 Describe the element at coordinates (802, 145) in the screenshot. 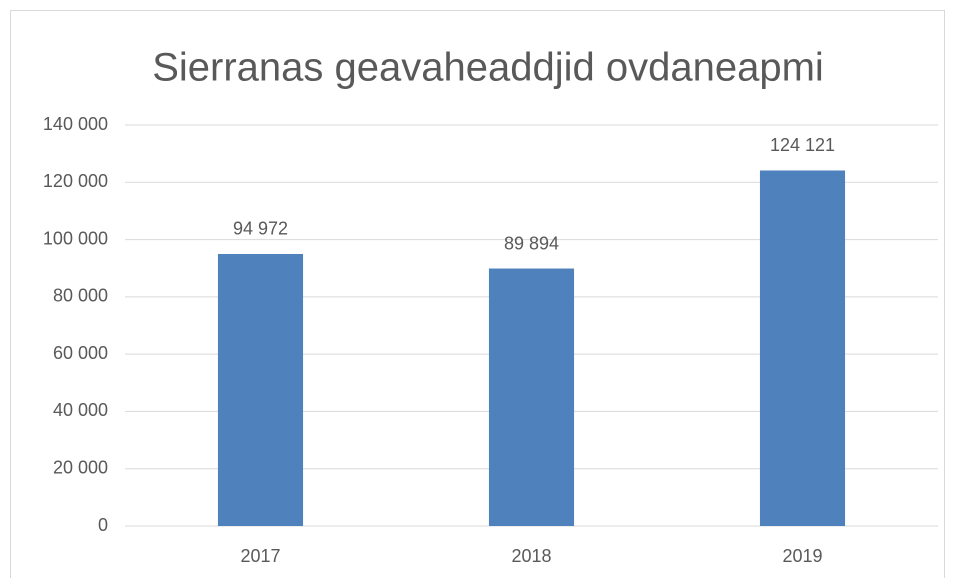

I see `data-label: 124 121` at that location.